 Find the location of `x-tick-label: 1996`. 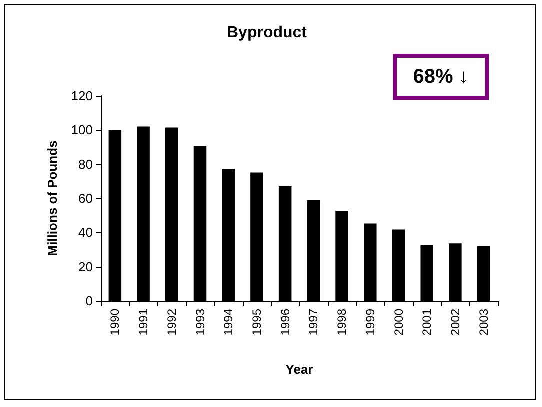

x-tick-label: 1996 is located at coordinates (285, 322).